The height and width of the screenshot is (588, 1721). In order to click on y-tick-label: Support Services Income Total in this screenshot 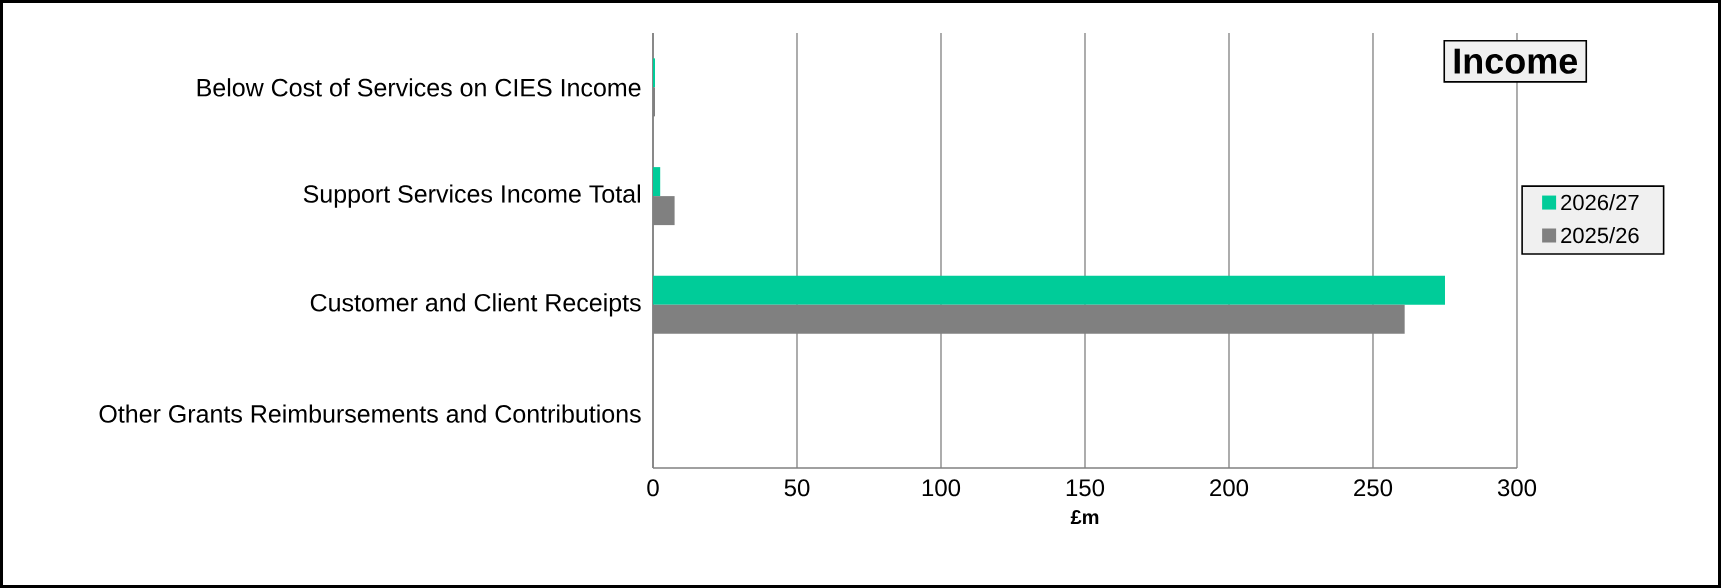, I will do `click(471, 196)`.